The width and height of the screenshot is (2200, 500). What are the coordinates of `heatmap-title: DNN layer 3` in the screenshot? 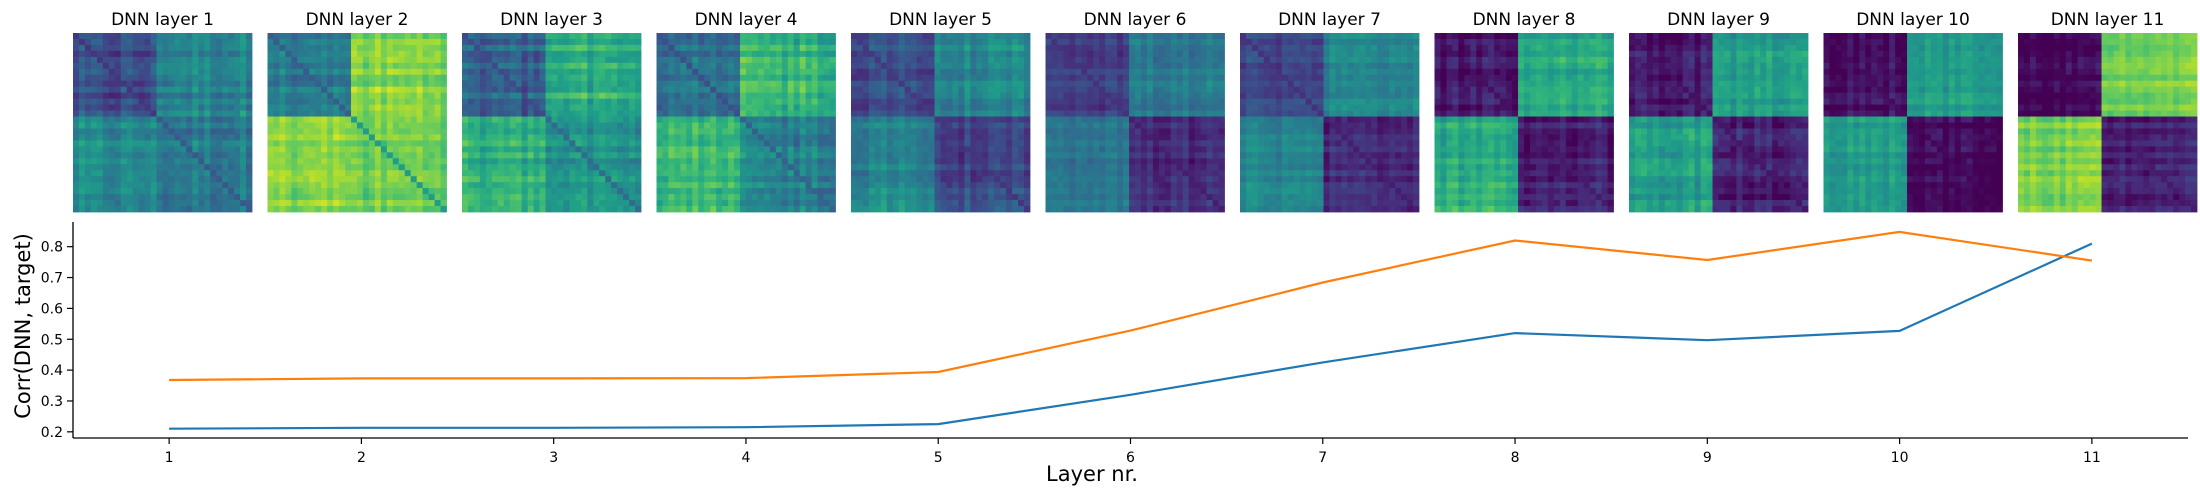 It's located at (551, 20).